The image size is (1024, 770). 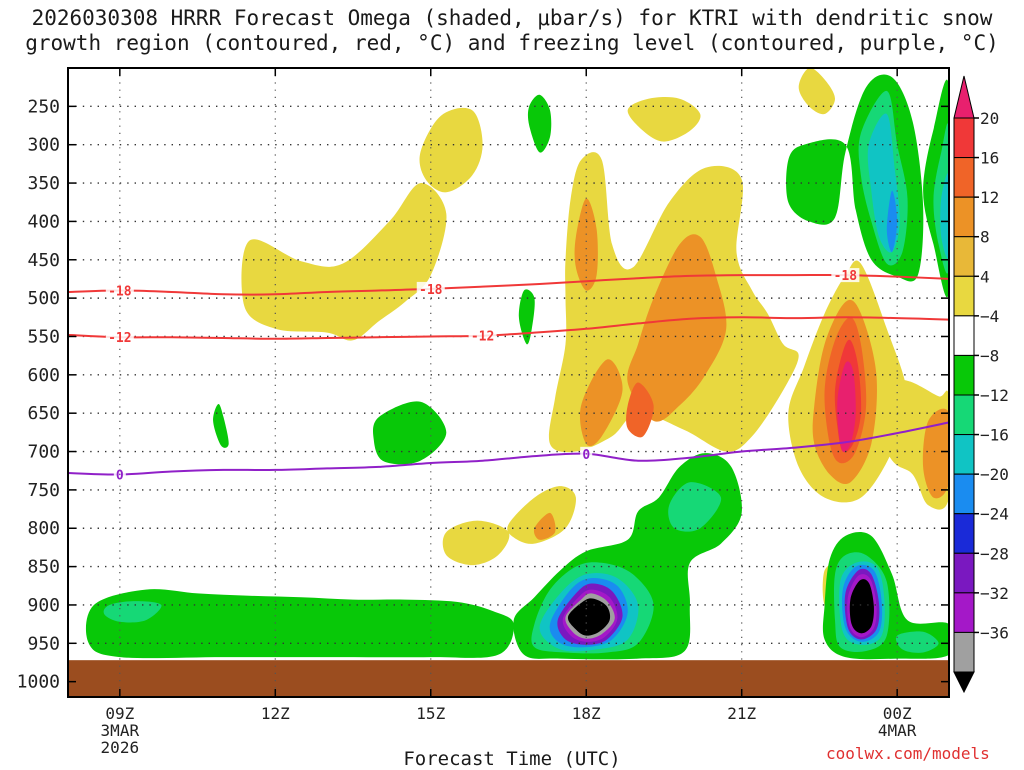 I want to click on x-tick-label-09Z-2: 2026, so click(x=120, y=747).